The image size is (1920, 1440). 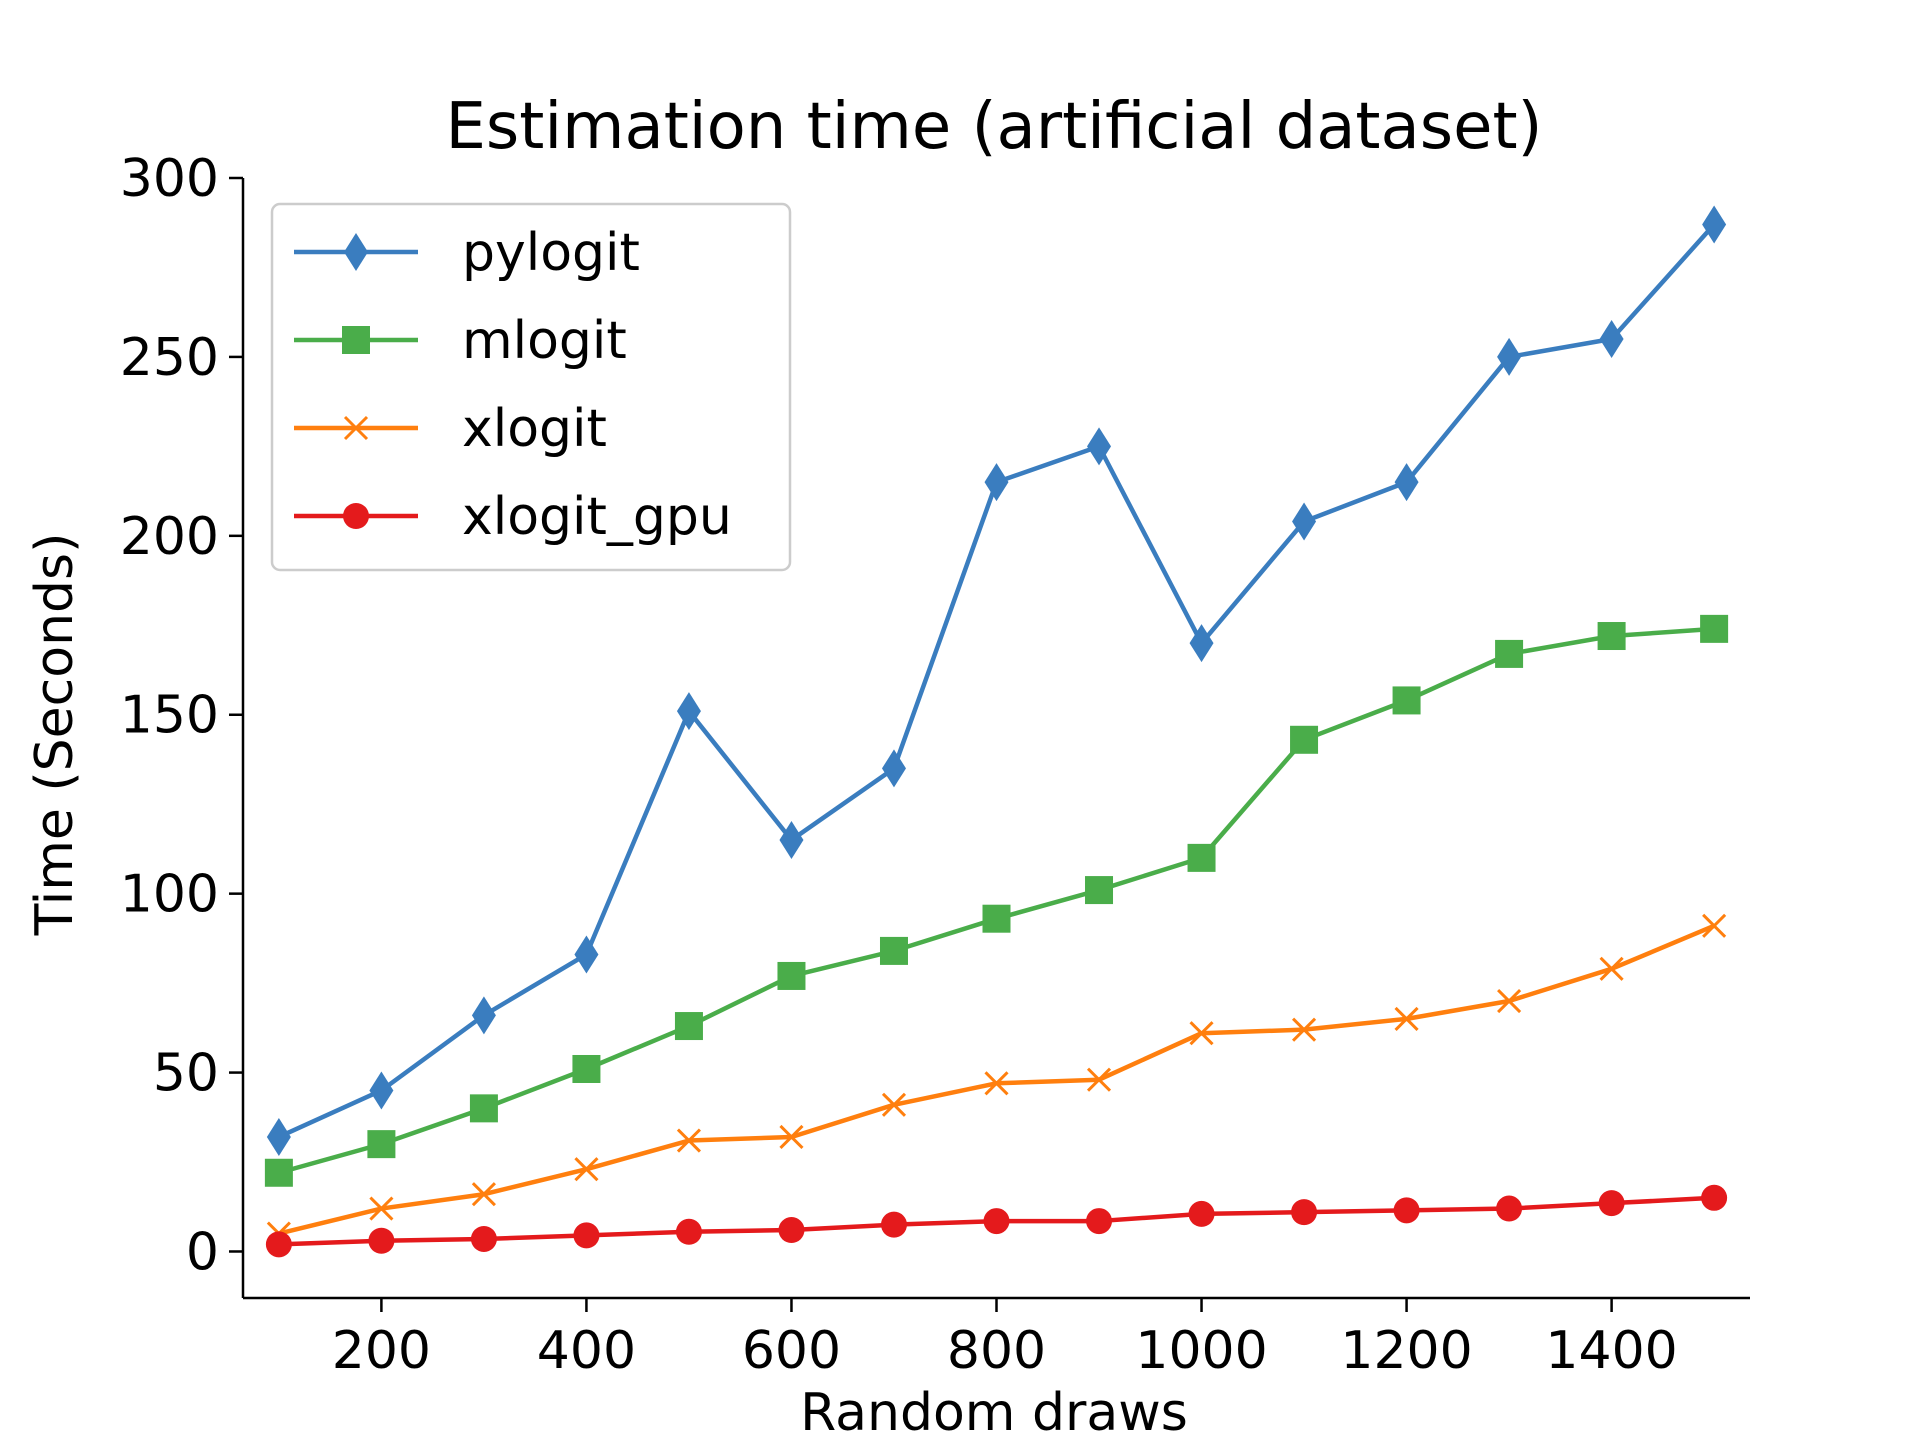 I want to click on y-axis-label: Time (Seconds), so click(x=55, y=735).